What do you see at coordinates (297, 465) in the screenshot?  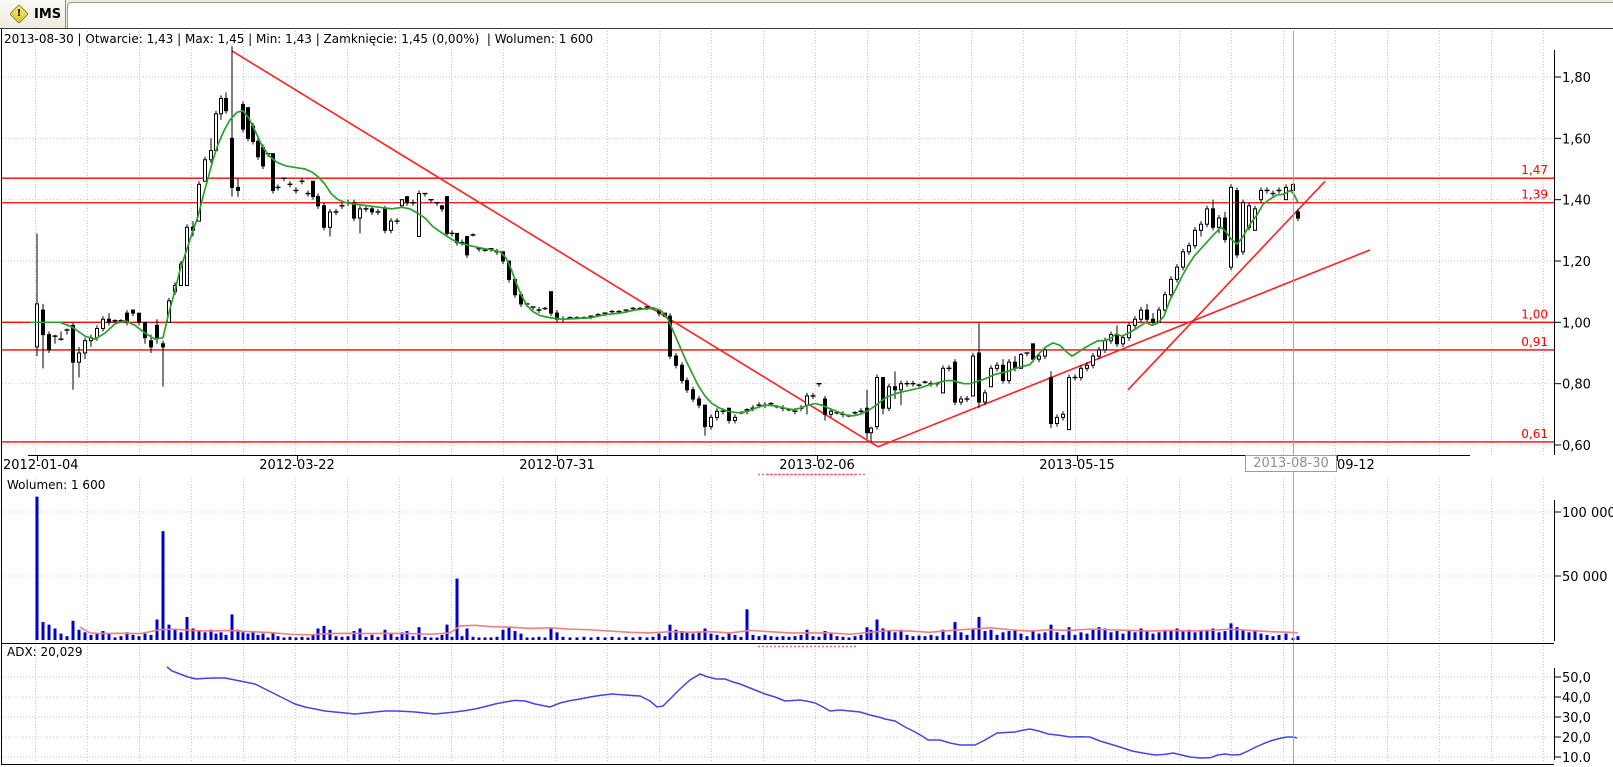 I see `x-axis-label: 2012-03-22` at bounding box center [297, 465].